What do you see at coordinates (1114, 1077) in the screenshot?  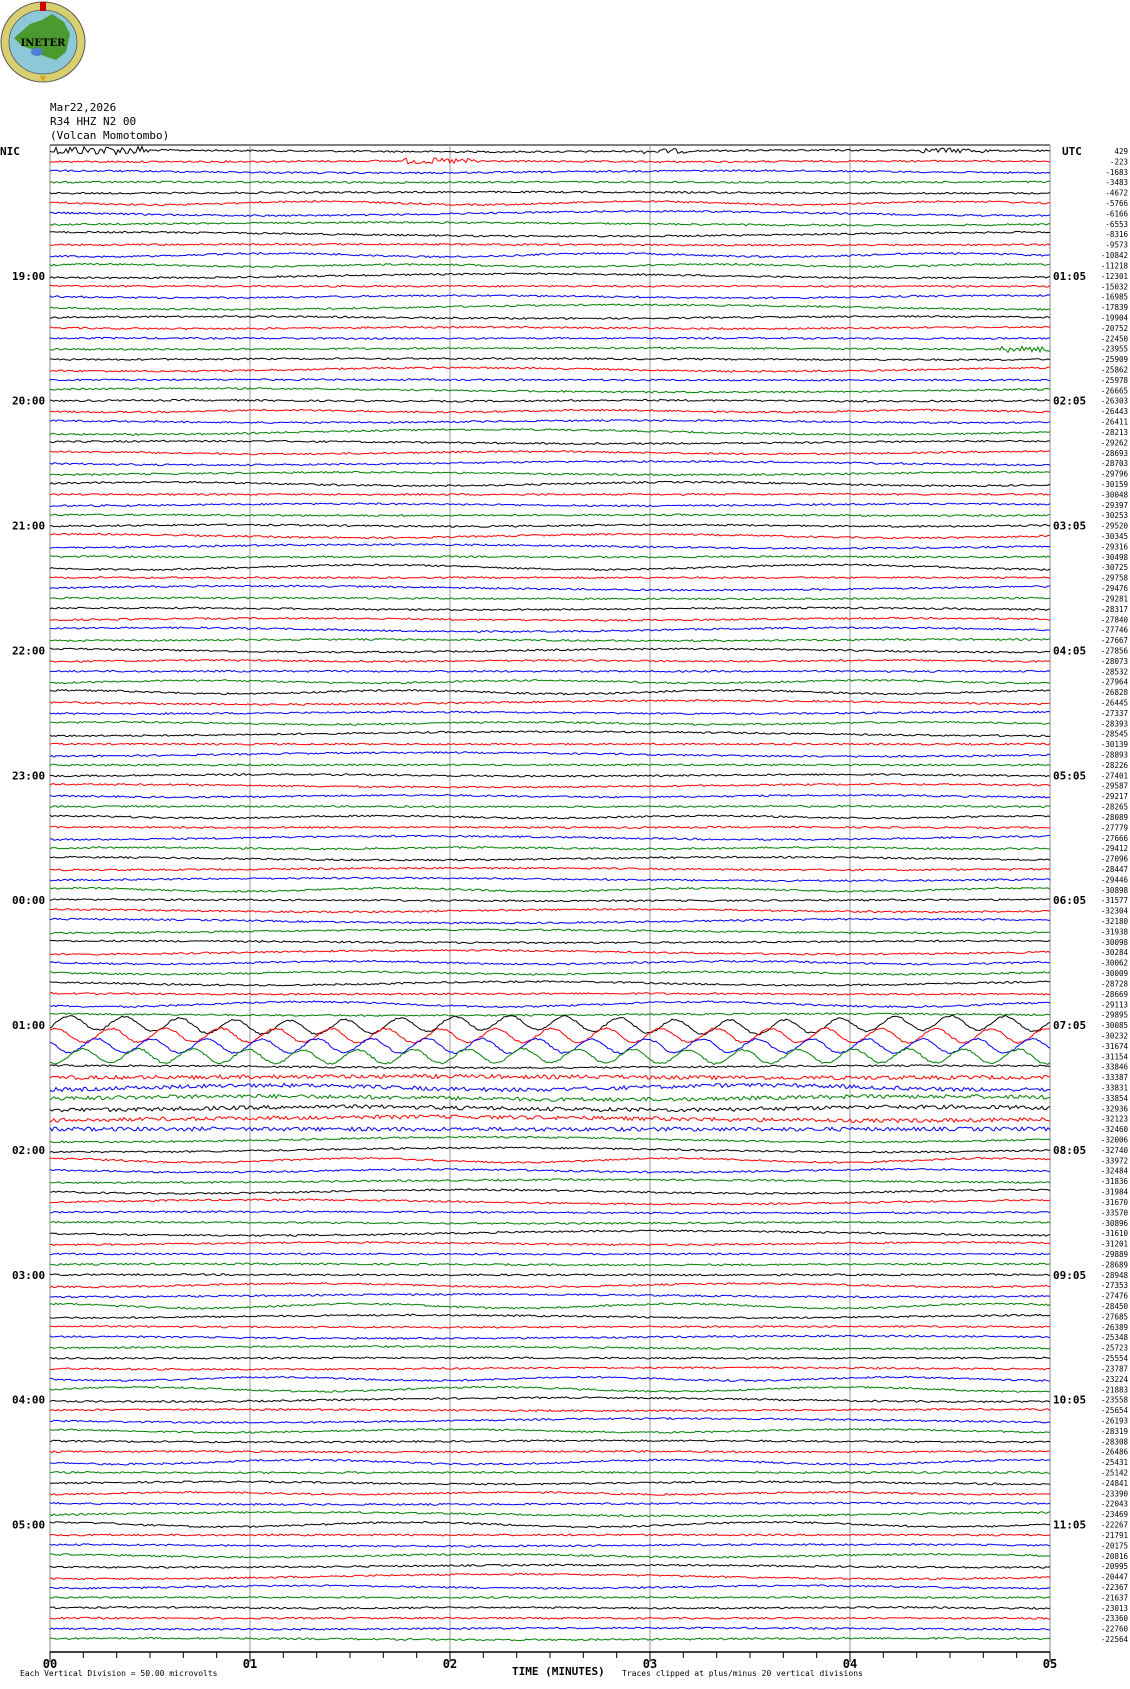 I see `trace-offset-label: -33387` at bounding box center [1114, 1077].